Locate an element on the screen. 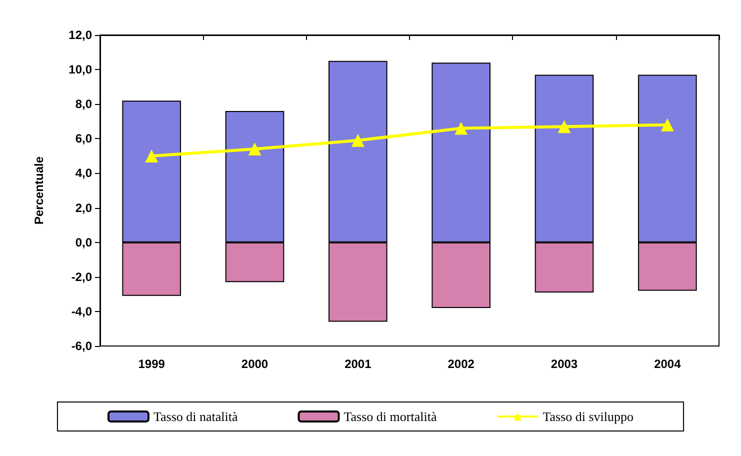 The height and width of the screenshot is (456, 741). x-tick-label: 2000 is located at coordinates (254, 364).